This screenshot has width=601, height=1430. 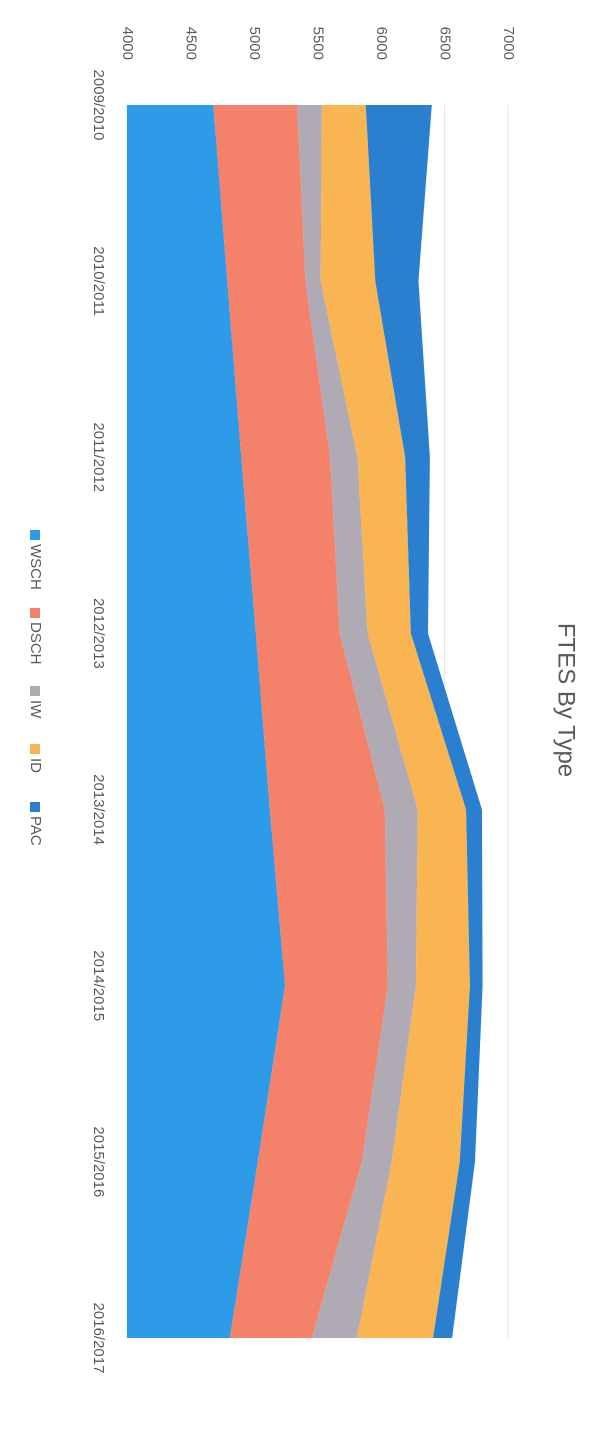 What do you see at coordinates (566, 700) in the screenshot?
I see `chart-title: FTES By Type` at bounding box center [566, 700].